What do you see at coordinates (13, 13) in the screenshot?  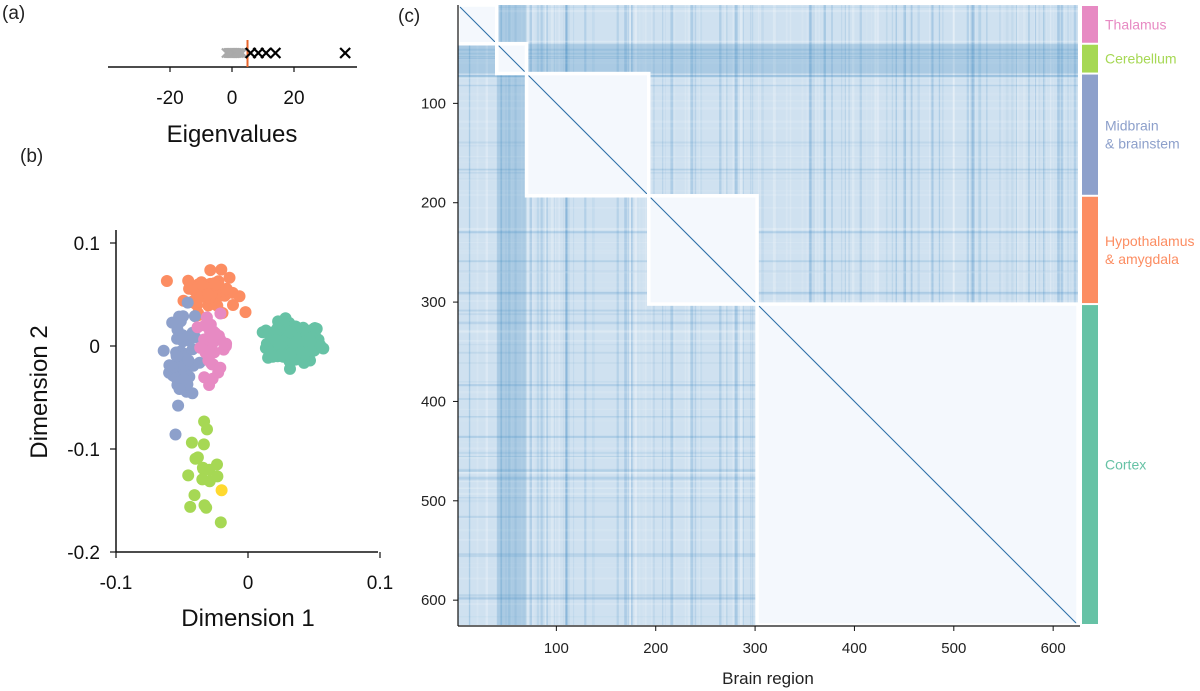 I see `panel-label-a: (a)` at bounding box center [13, 13].